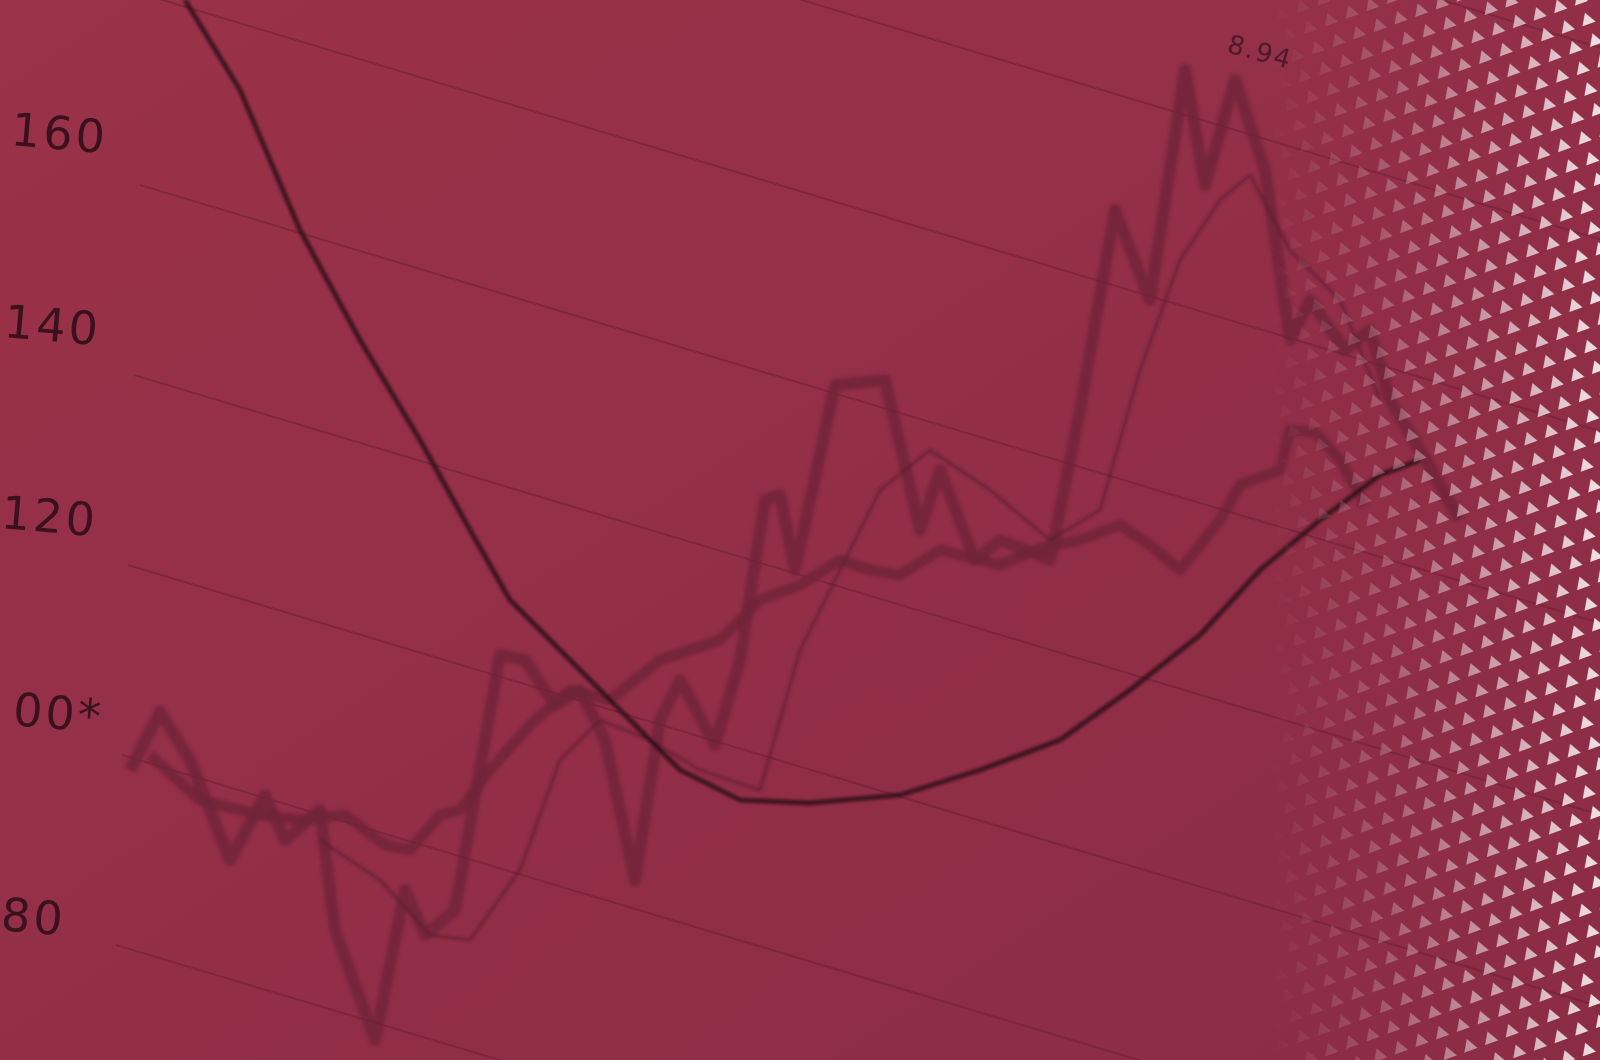  What do you see at coordinates (50, 516) in the screenshot?
I see `y-label: 120` at bounding box center [50, 516].